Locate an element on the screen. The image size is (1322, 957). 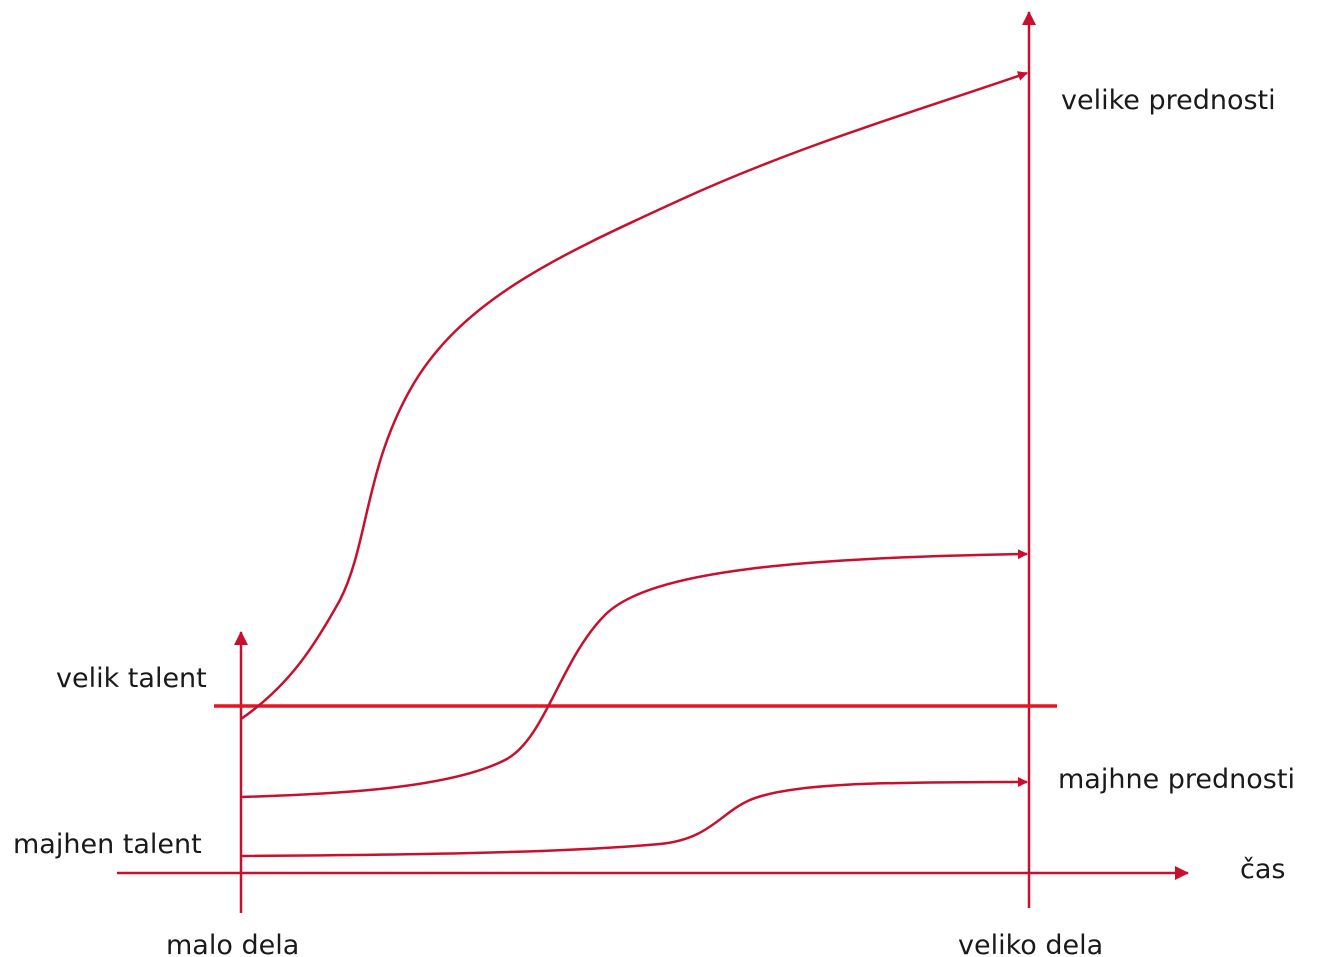
curve-low-talent is located at coordinates (634, 817).